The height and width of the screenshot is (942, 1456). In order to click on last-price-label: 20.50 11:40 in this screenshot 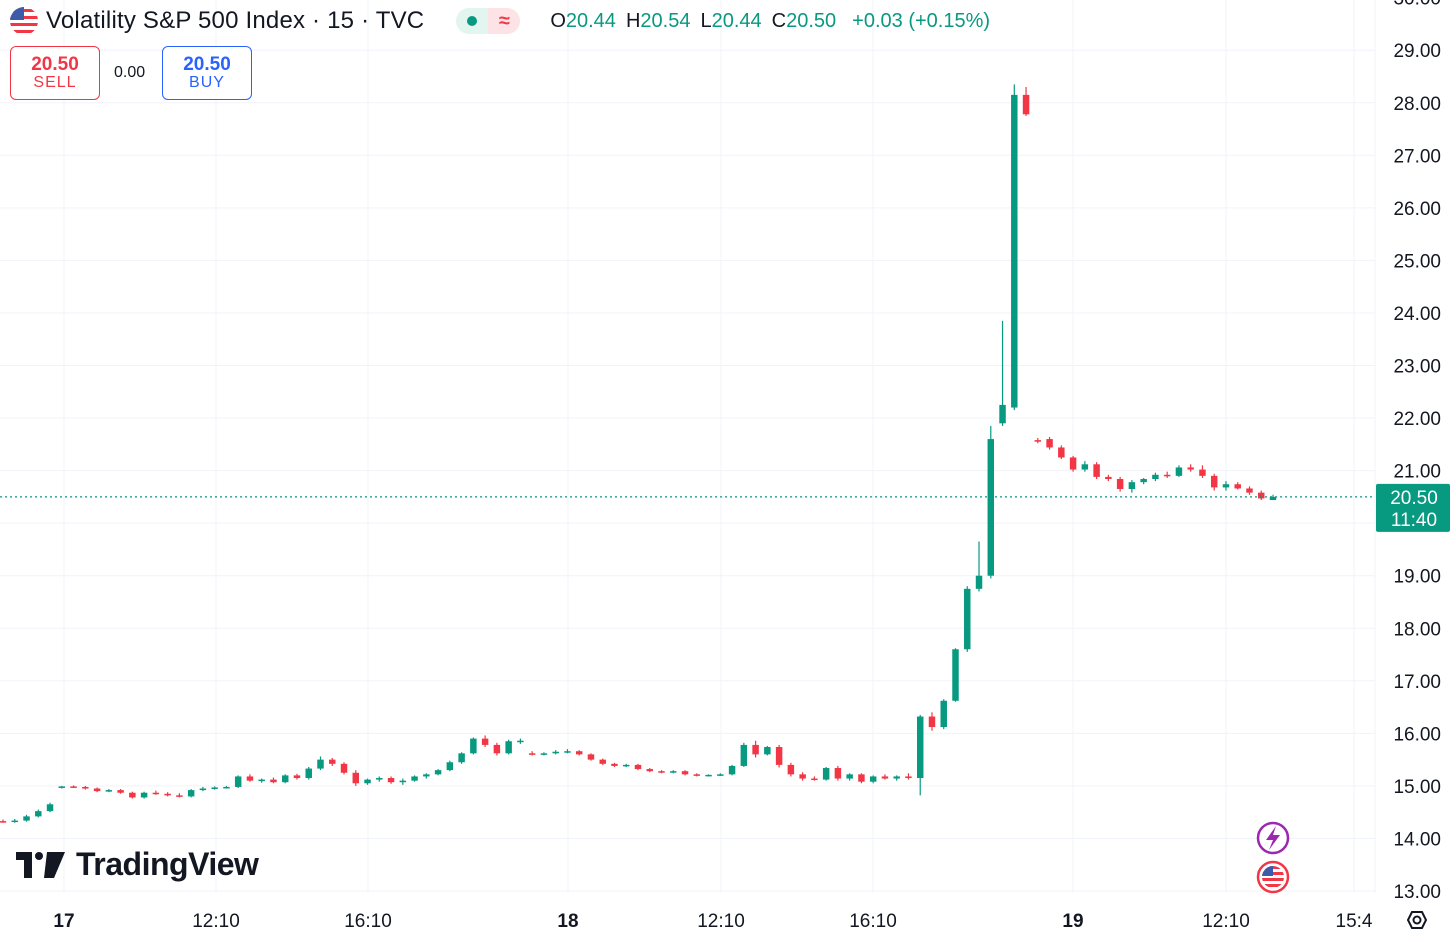, I will do `click(1413, 507)`.